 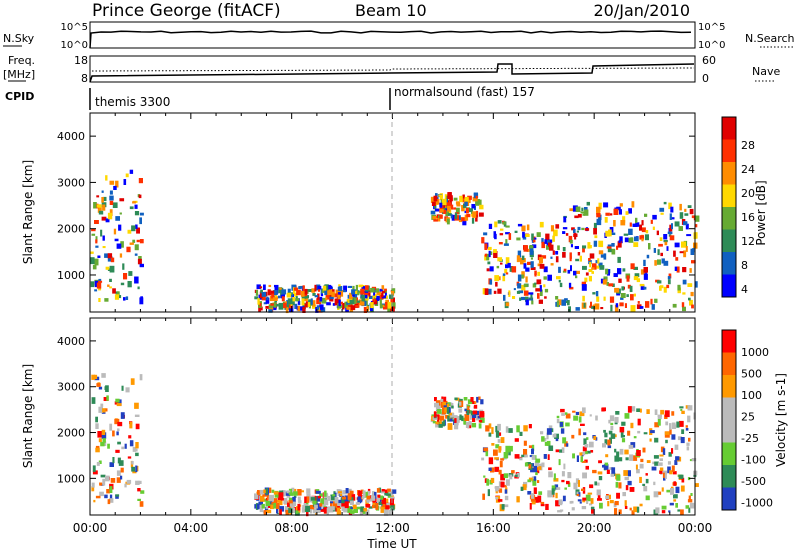 What do you see at coordinates (729, 240) in the screenshot?
I see `colorbar-swatch` at bounding box center [729, 240].